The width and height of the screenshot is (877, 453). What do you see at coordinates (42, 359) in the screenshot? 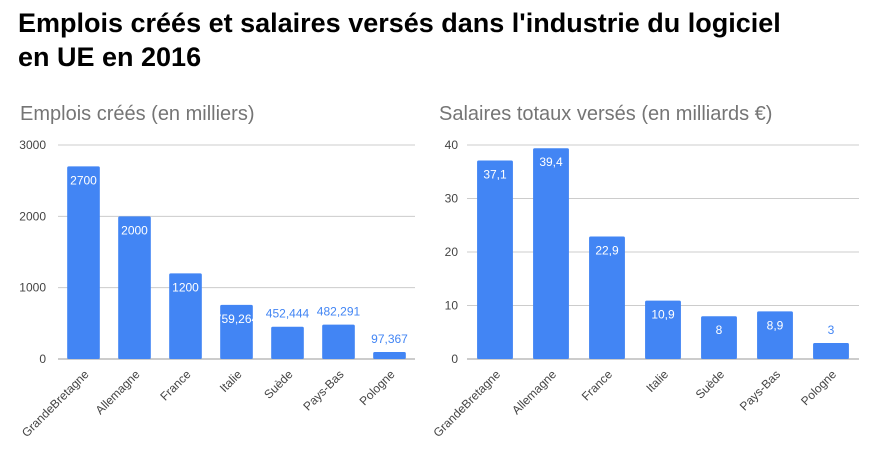
I see `jobs-y-tick-label: 0` at bounding box center [42, 359].